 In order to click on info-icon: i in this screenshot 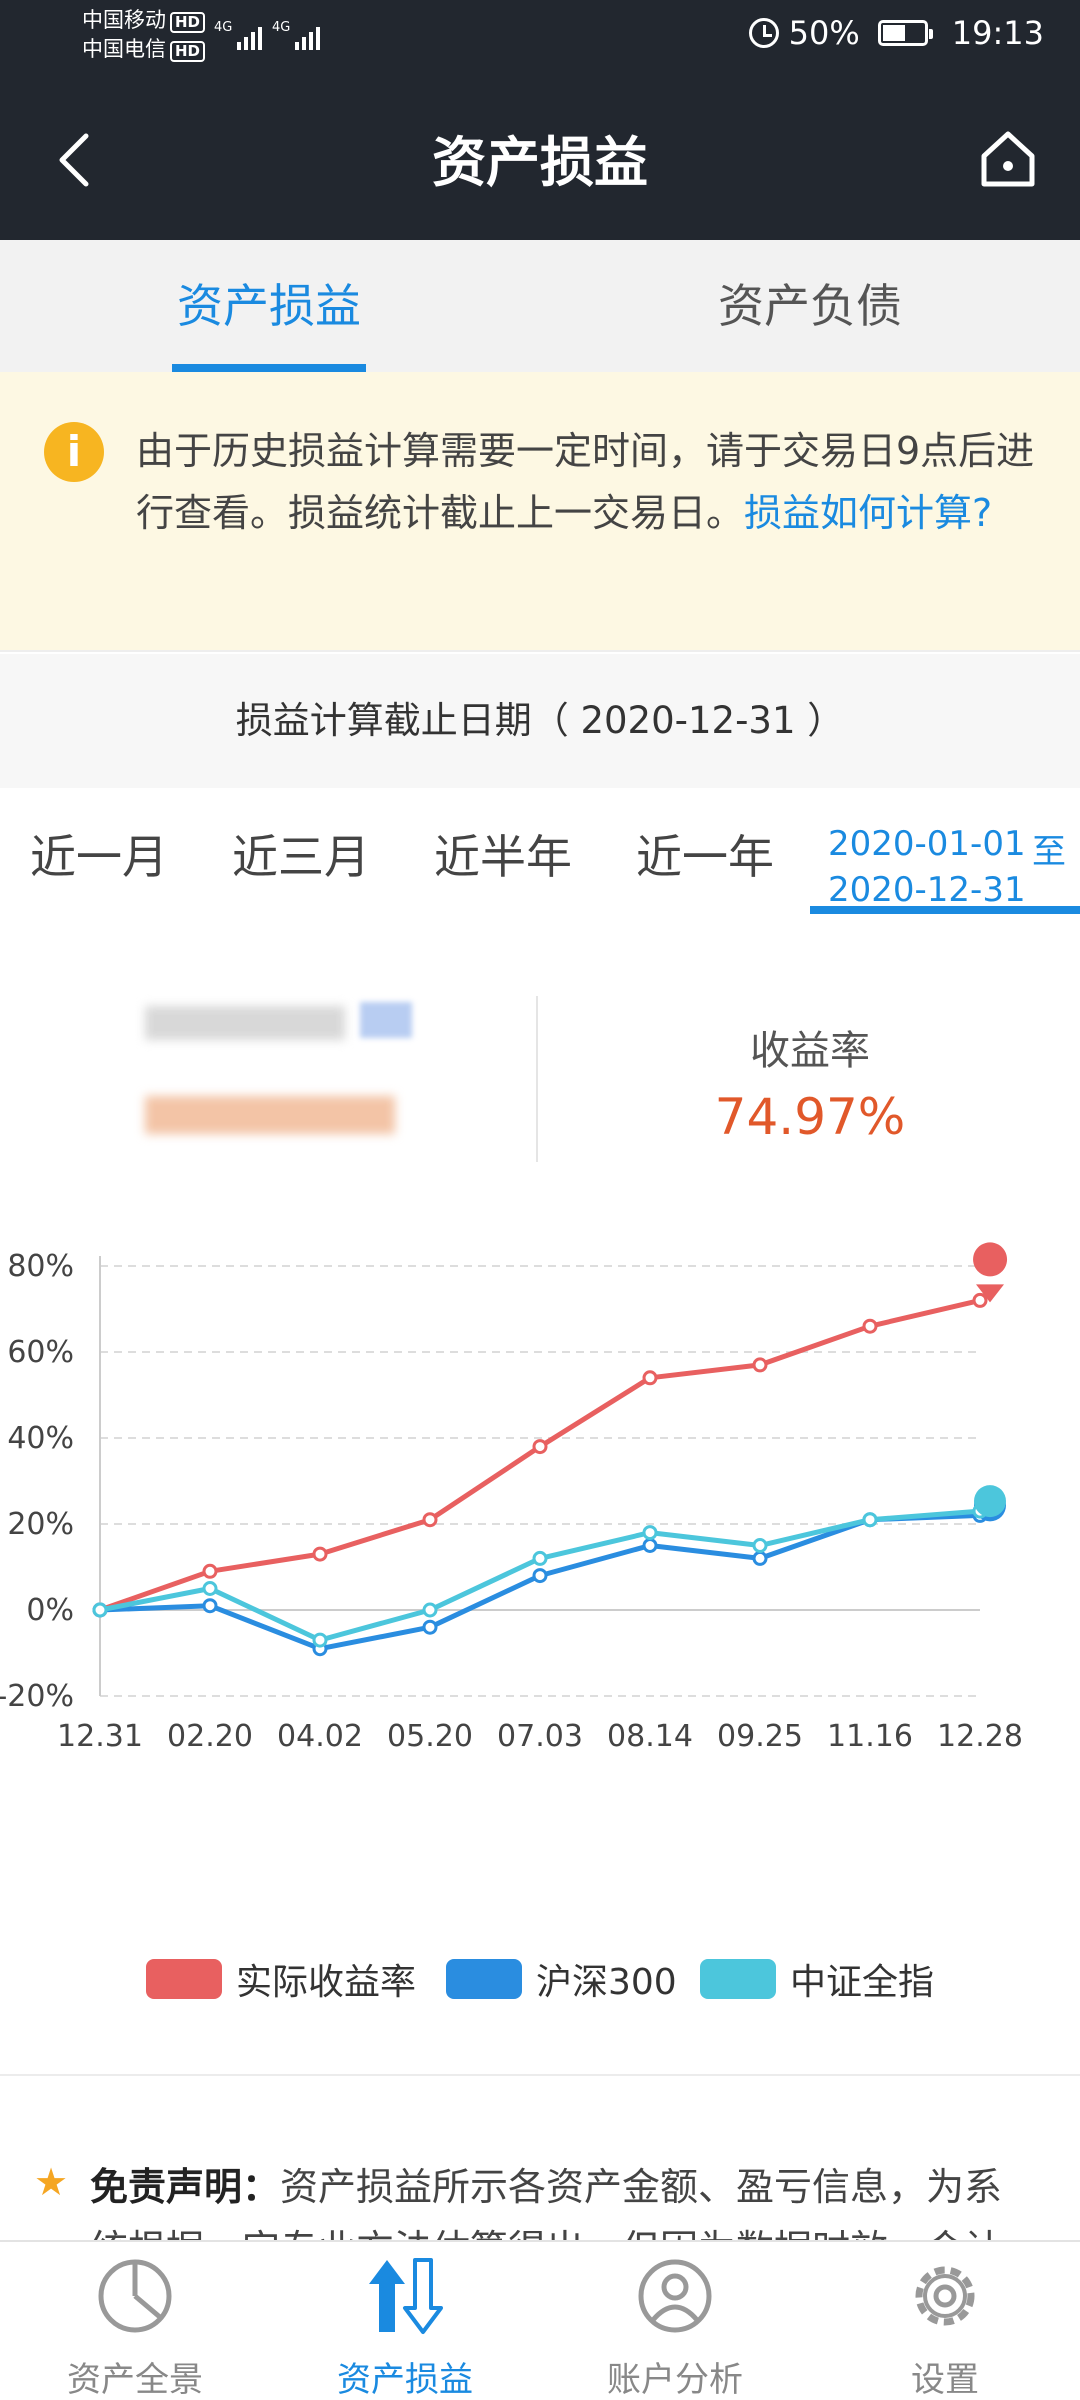, I will do `click(74, 452)`.